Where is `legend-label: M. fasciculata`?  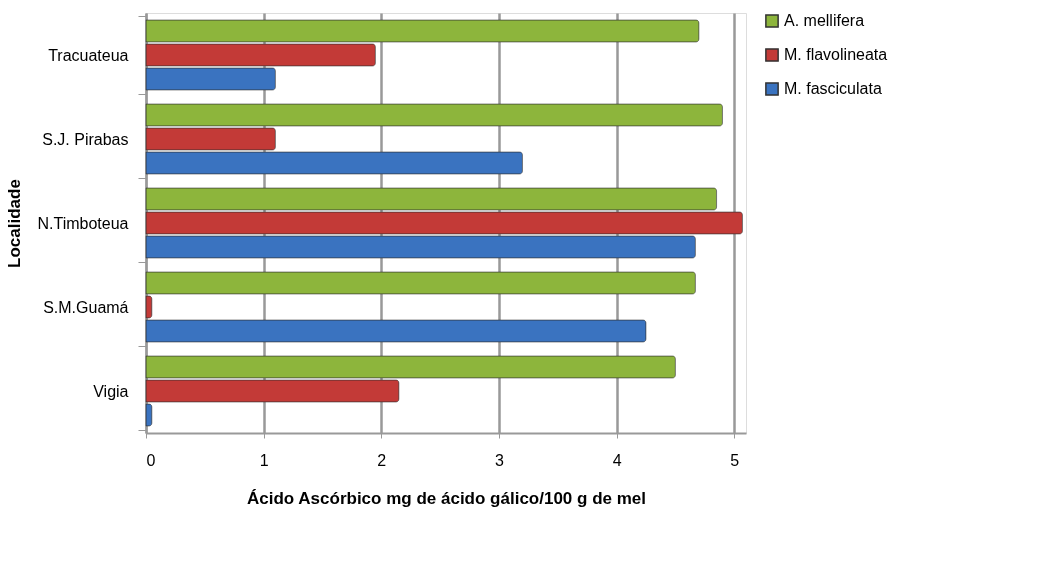
legend-label: M. fasciculata is located at coordinates (833, 88).